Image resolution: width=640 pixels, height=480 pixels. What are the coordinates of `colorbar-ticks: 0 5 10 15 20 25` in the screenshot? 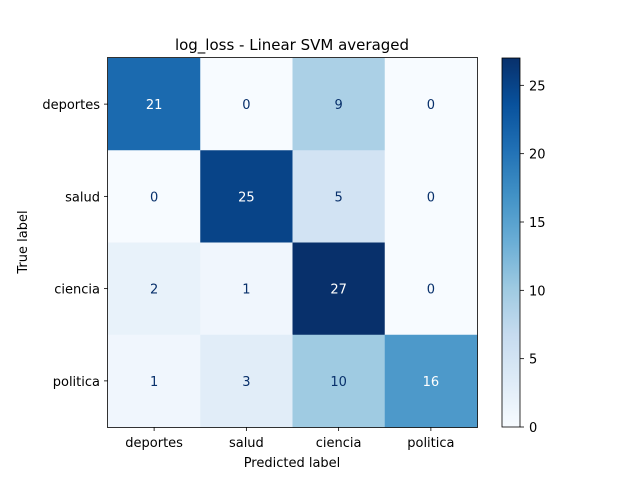 It's located at (533, 257).